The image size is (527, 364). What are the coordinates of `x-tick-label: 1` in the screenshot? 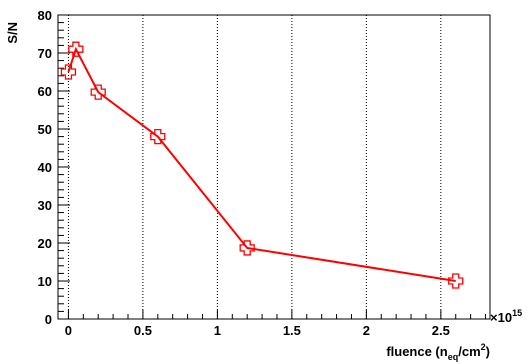 It's located at (217, 330).